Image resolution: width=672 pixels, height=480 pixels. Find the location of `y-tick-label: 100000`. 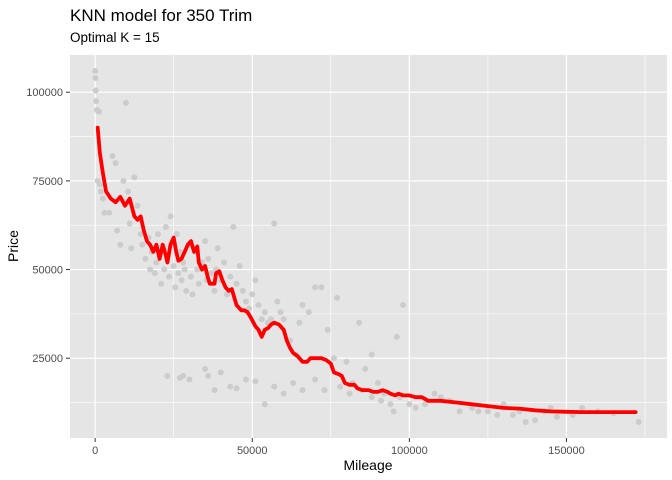

y-tick-label: 100000 is located at coordinates (44, 93).